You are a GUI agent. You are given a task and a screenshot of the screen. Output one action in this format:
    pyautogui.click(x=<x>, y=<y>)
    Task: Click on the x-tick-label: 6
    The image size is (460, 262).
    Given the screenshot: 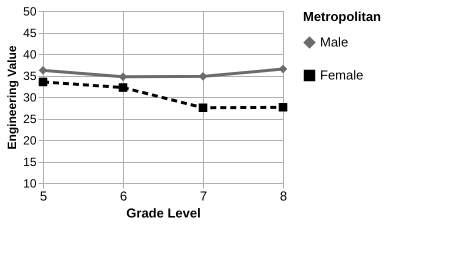 What is the action you would take?
    pyautogui.click(x=124, y=196)
    